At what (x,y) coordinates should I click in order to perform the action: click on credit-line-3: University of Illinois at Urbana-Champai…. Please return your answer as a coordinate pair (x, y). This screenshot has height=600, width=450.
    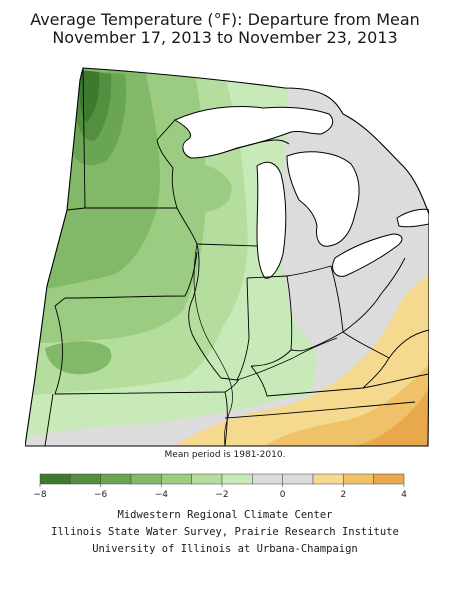
    Looking at the image, I should click on (225, 549).